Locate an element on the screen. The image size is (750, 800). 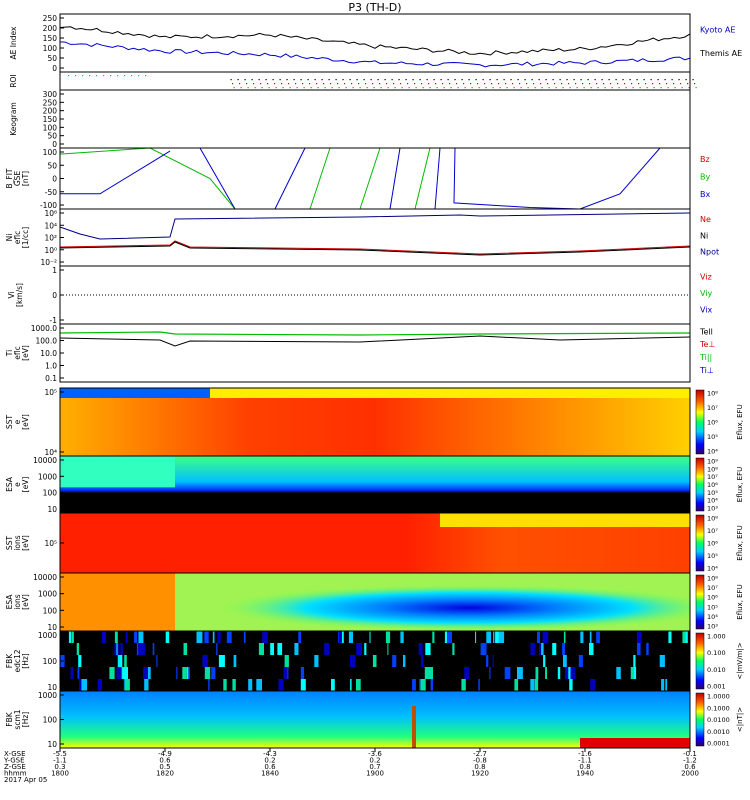
y-axis-label: GSE is located at coordinates (17, 179).